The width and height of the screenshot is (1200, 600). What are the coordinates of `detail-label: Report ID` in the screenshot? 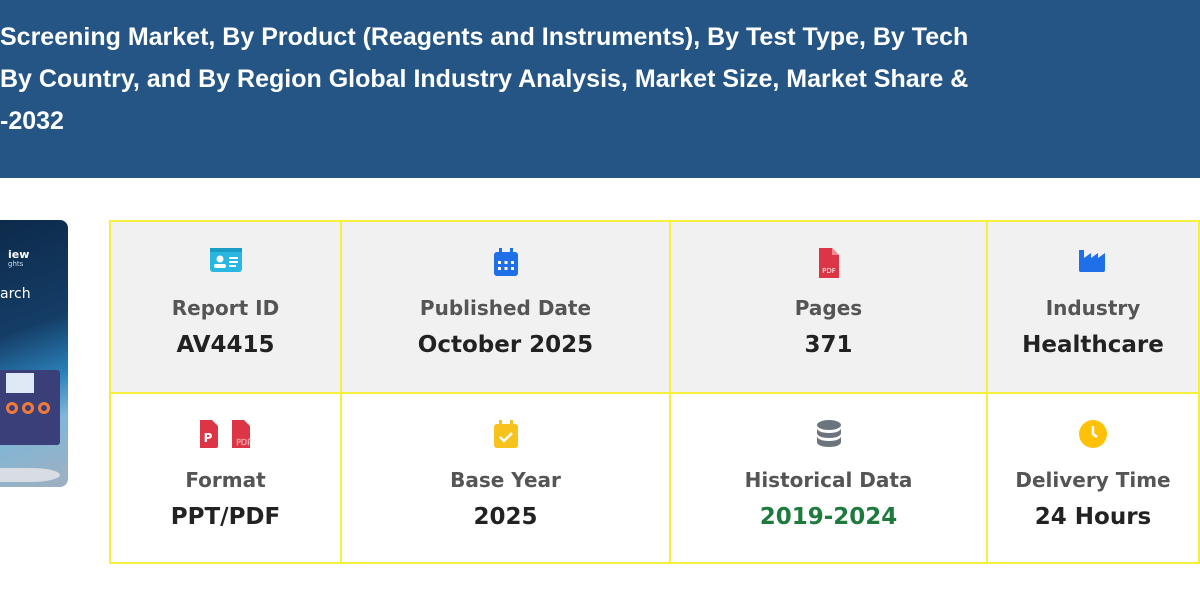 It's located at (225, 308).